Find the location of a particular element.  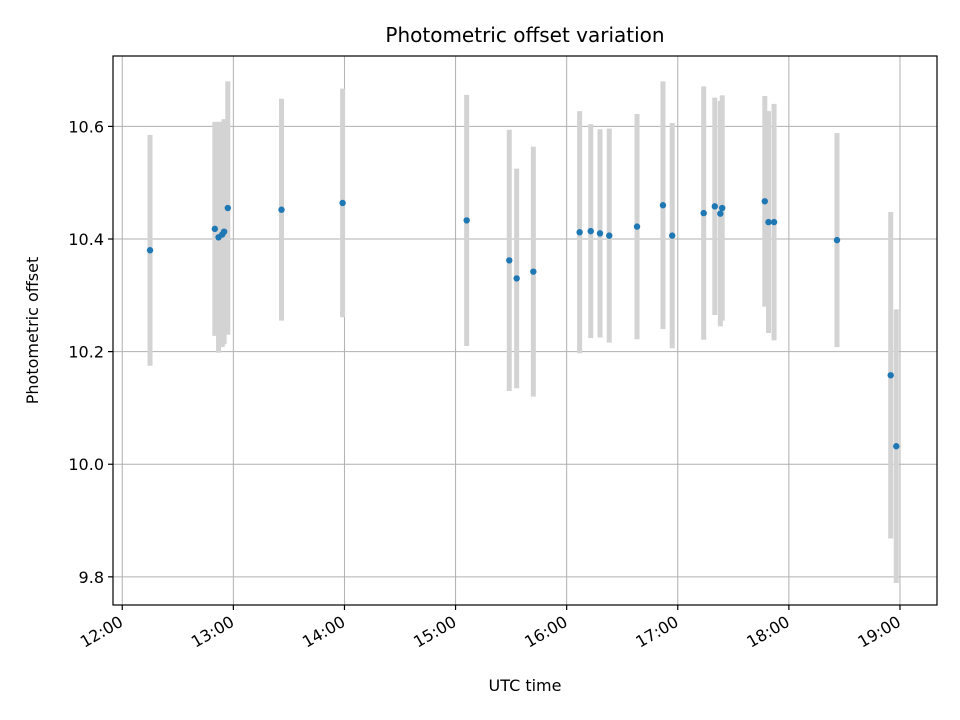

y-axis-label: Photometric offset is located at coordinates (32, 331).